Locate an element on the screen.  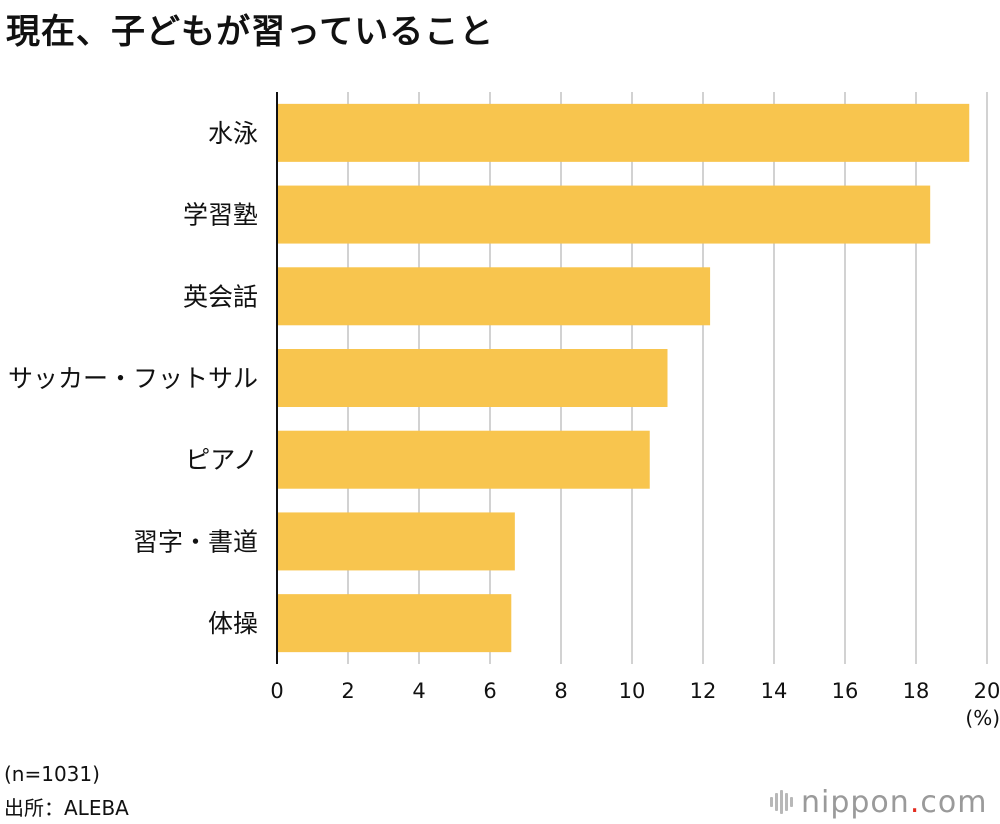
category-label: 体操 is located at coordinates (233, 623).